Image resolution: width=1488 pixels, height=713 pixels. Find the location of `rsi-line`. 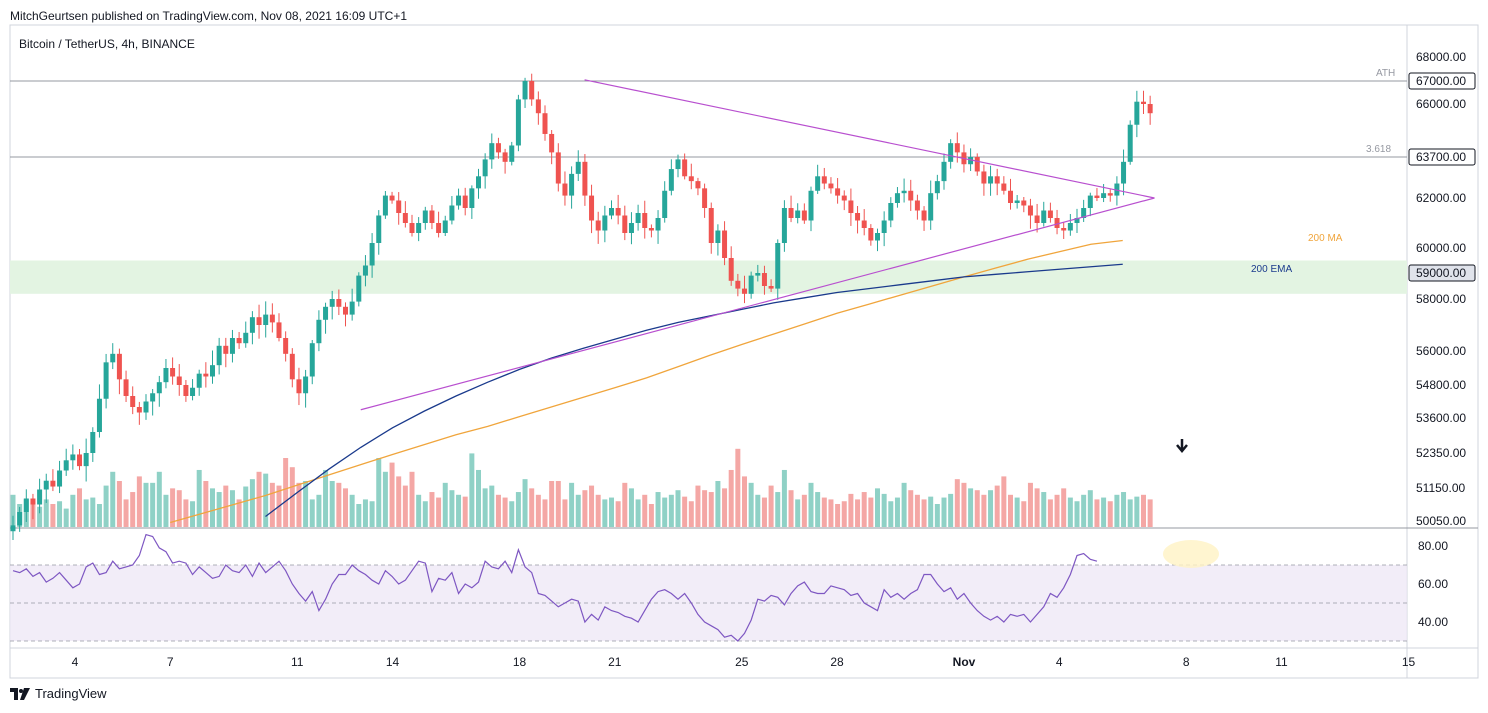

rsi-line is located at coordinates (555, 587).